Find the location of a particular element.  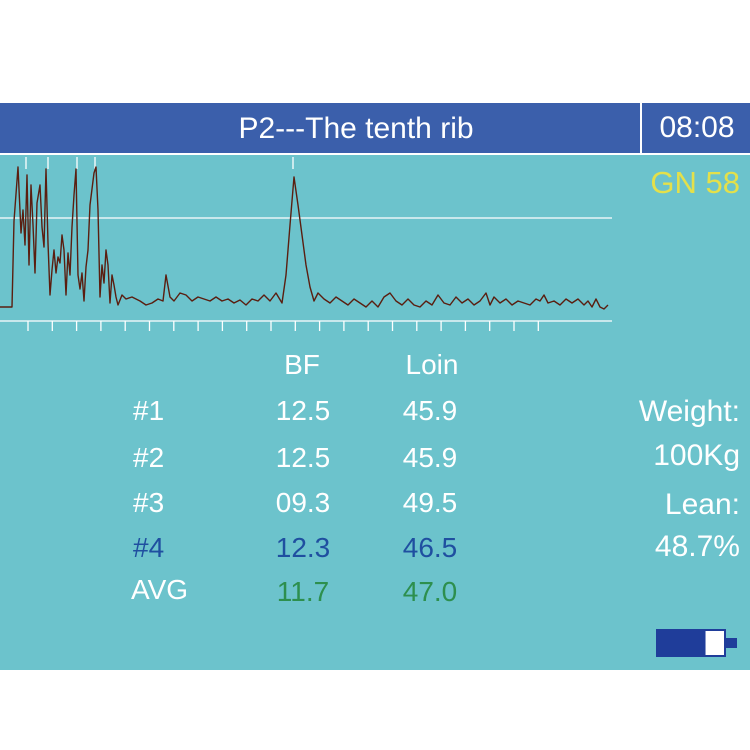

title-bar: P2---The tenth rib 08:08 is located at coordinates (375, 129).